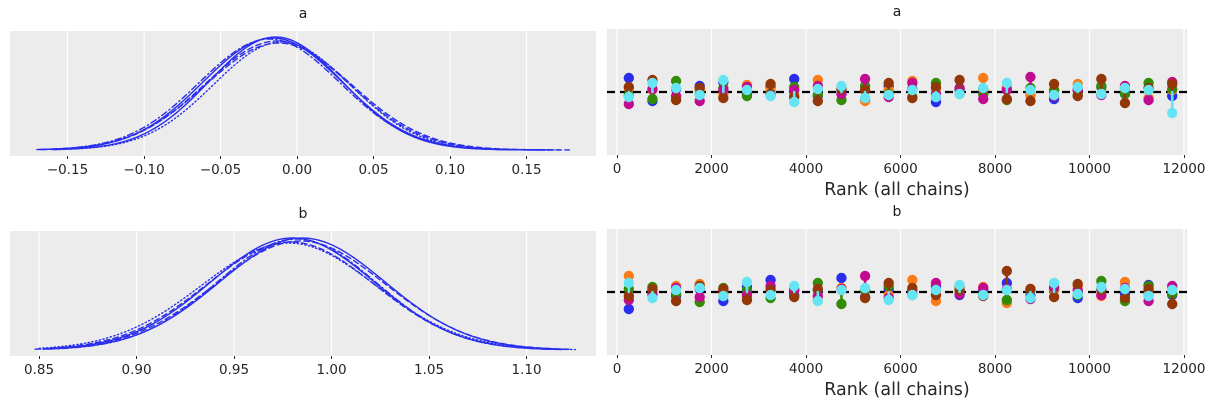 The image size is (1211, 411). I want to click on panel-title-density-b: b, so click(303, 214).